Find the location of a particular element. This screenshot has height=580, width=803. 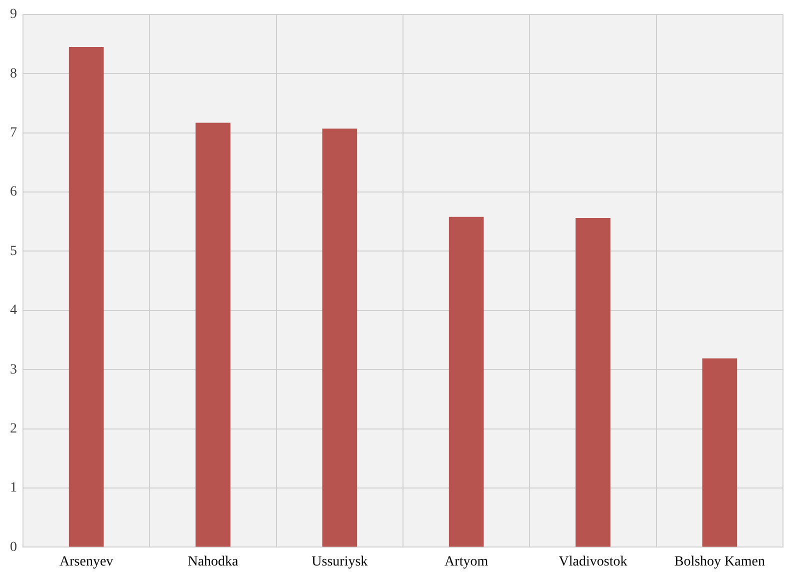

y-tick-label: 8 is located at coordinates (13, 74).